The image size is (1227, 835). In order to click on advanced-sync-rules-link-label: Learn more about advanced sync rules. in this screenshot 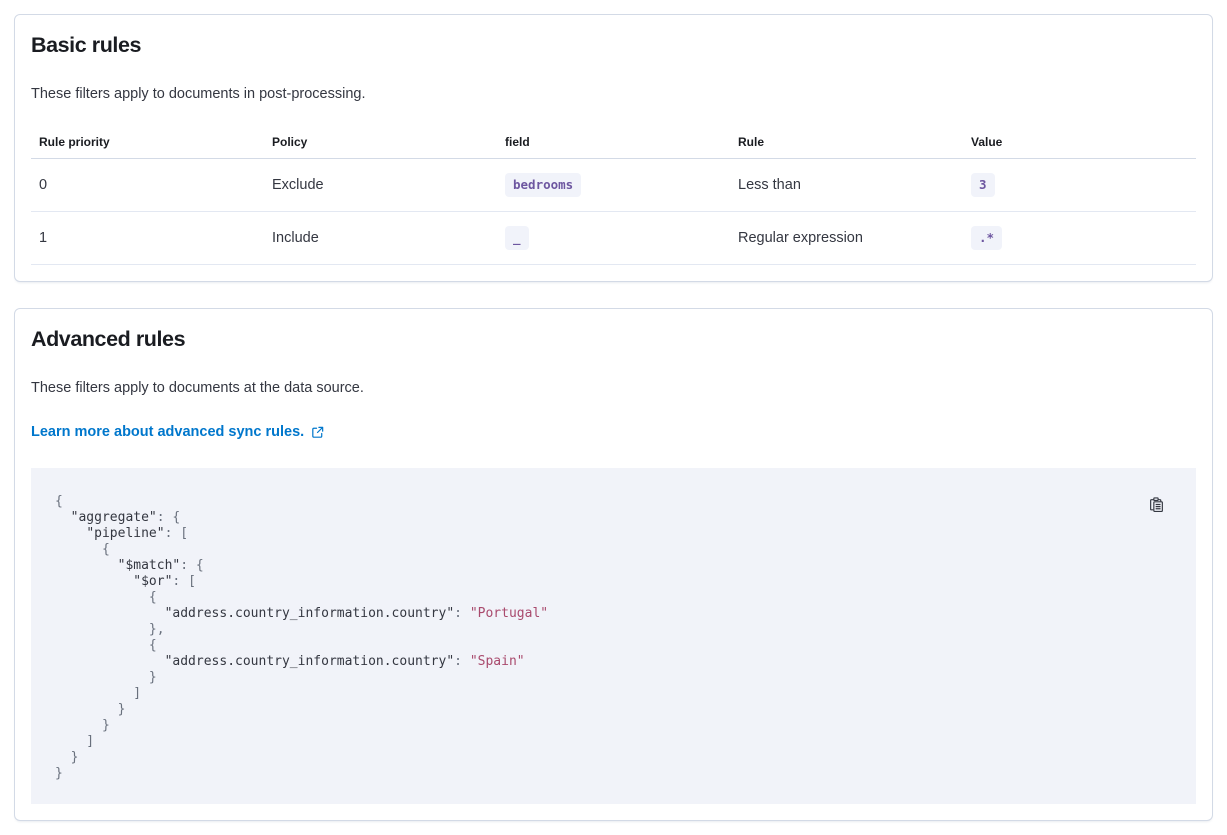, I will do `click(168, 432)`.